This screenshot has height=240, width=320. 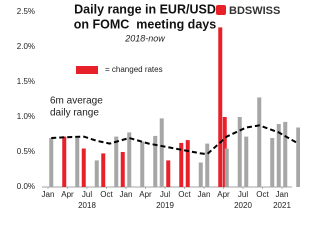 What do you see at coordinates (26, 151) in the screenshot?
I see `y-tick-label: 0.5%` at bounding box center [26, 151].